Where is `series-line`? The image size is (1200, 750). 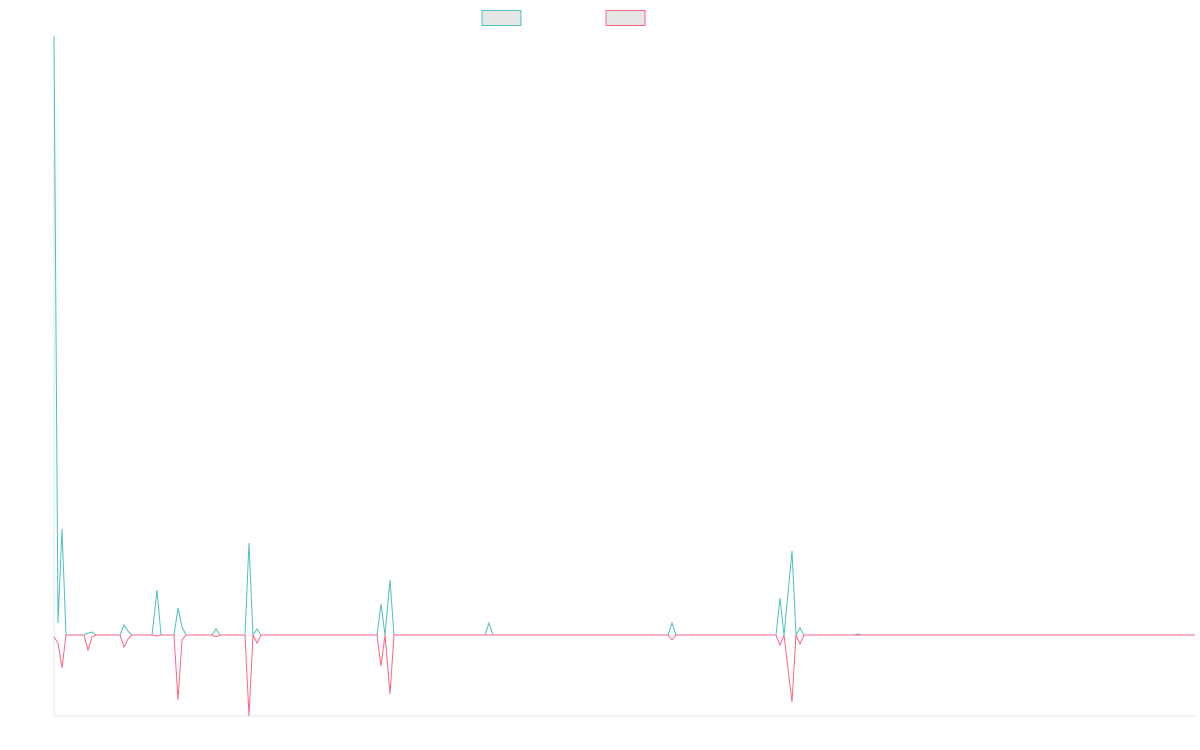
series-line is located at coordinates (624, 675).